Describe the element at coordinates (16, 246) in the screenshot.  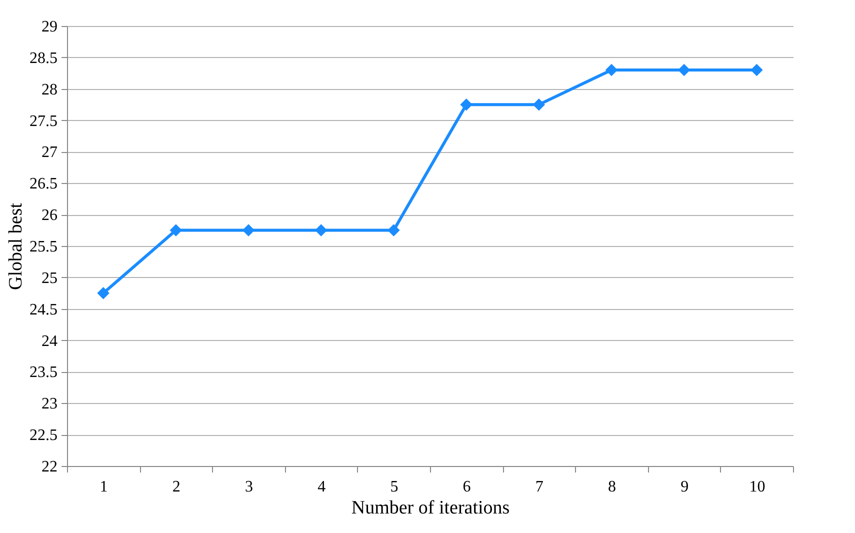
I see `y-axis-title: Global best` at that location.